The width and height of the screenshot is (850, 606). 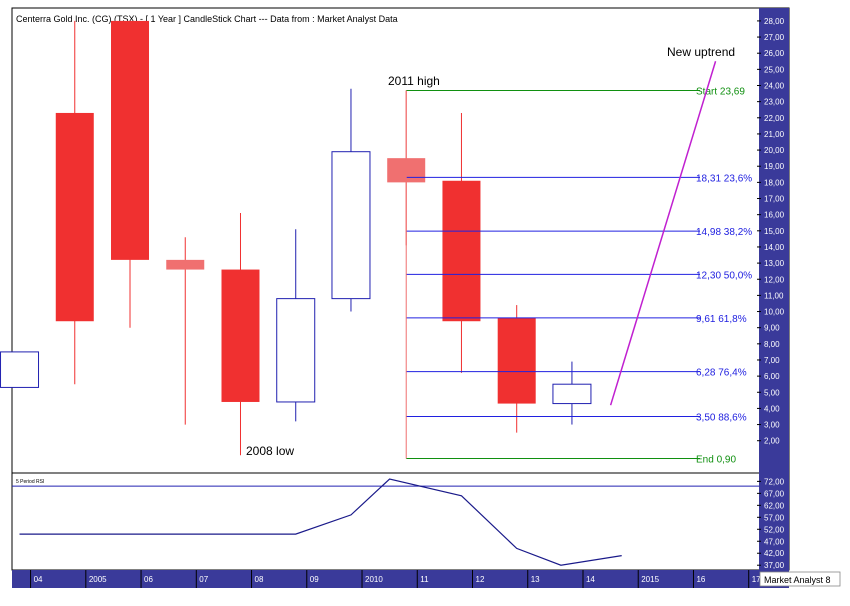 What do you see at coordinates (721, 319) in the screenshot?
I see `fib-label-4: 9,61 61,8%` at bounding box center [721, 319].